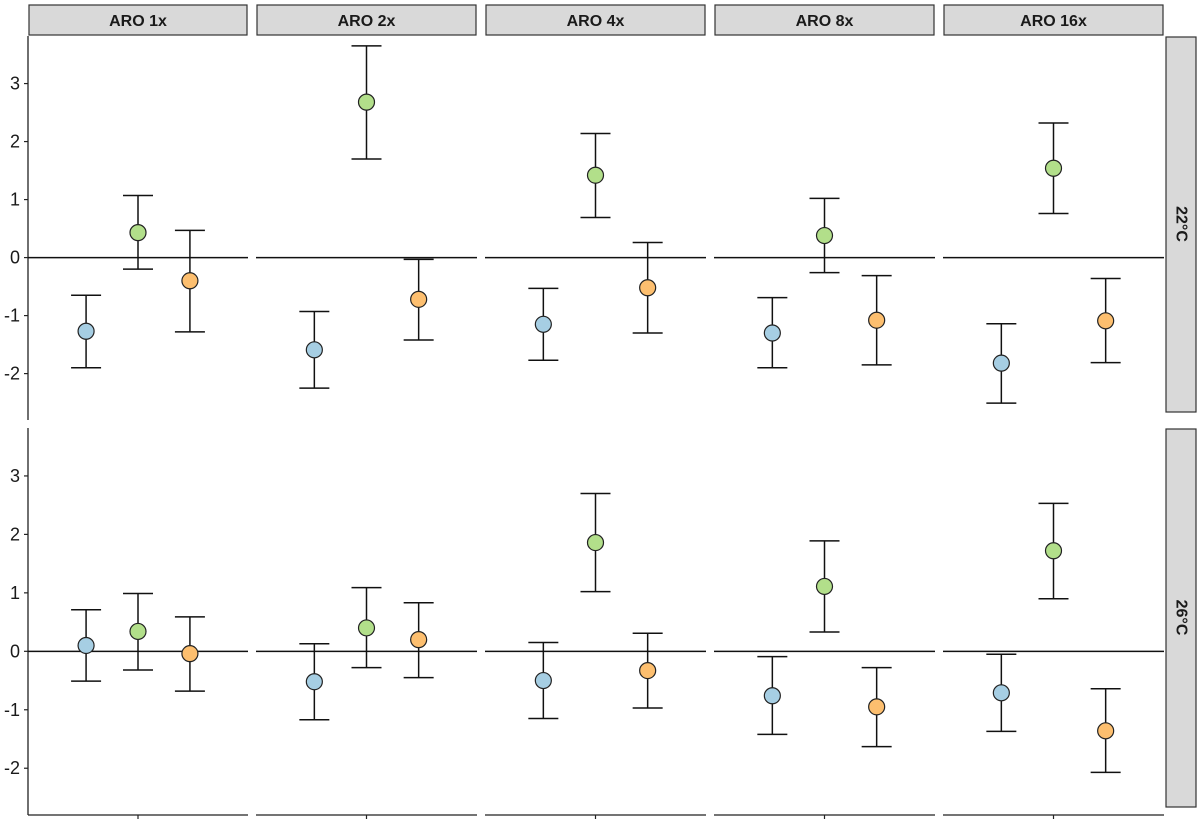 Image resolution: width=1200 pixels, height=823 pixels. I want to click on facet-strip-row: 26°C, so click(1181, 618).